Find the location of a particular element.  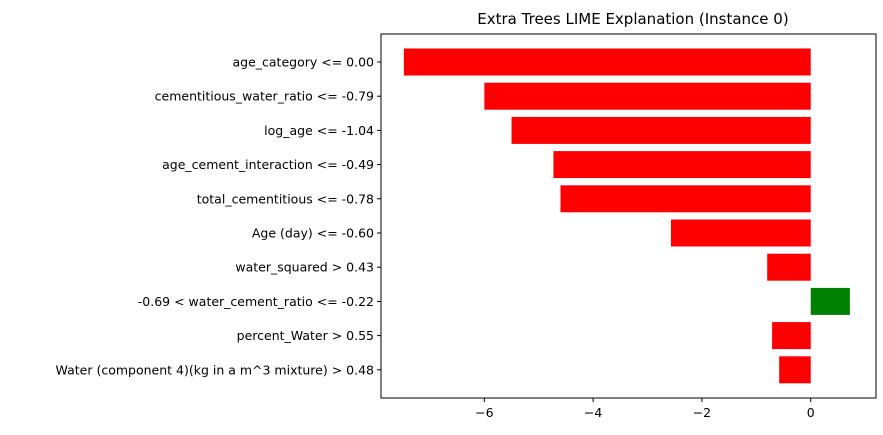

y-tick-label: percent_Water > 0.55 is located at coordinates (305, 335).